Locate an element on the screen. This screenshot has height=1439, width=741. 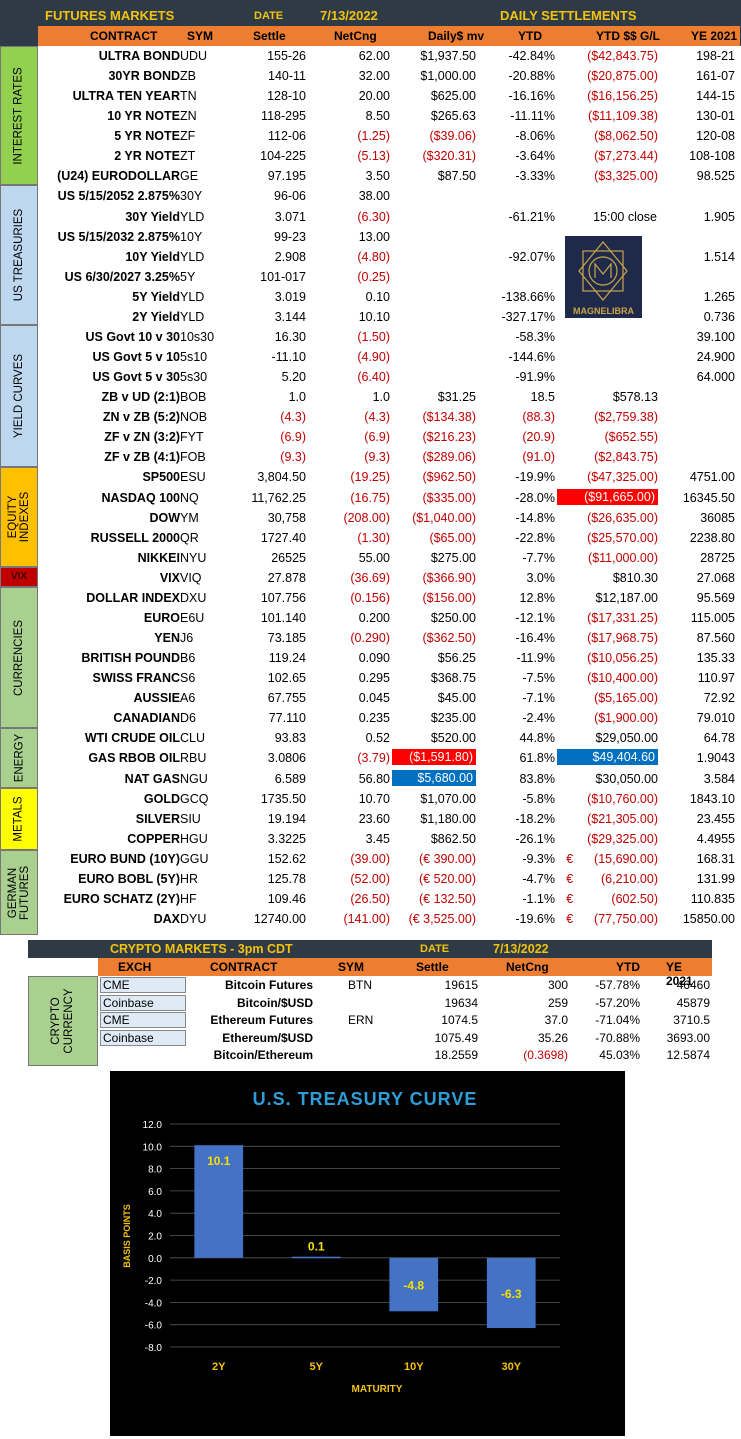
sym-cell: ZT is located at coordinates (188, 156).